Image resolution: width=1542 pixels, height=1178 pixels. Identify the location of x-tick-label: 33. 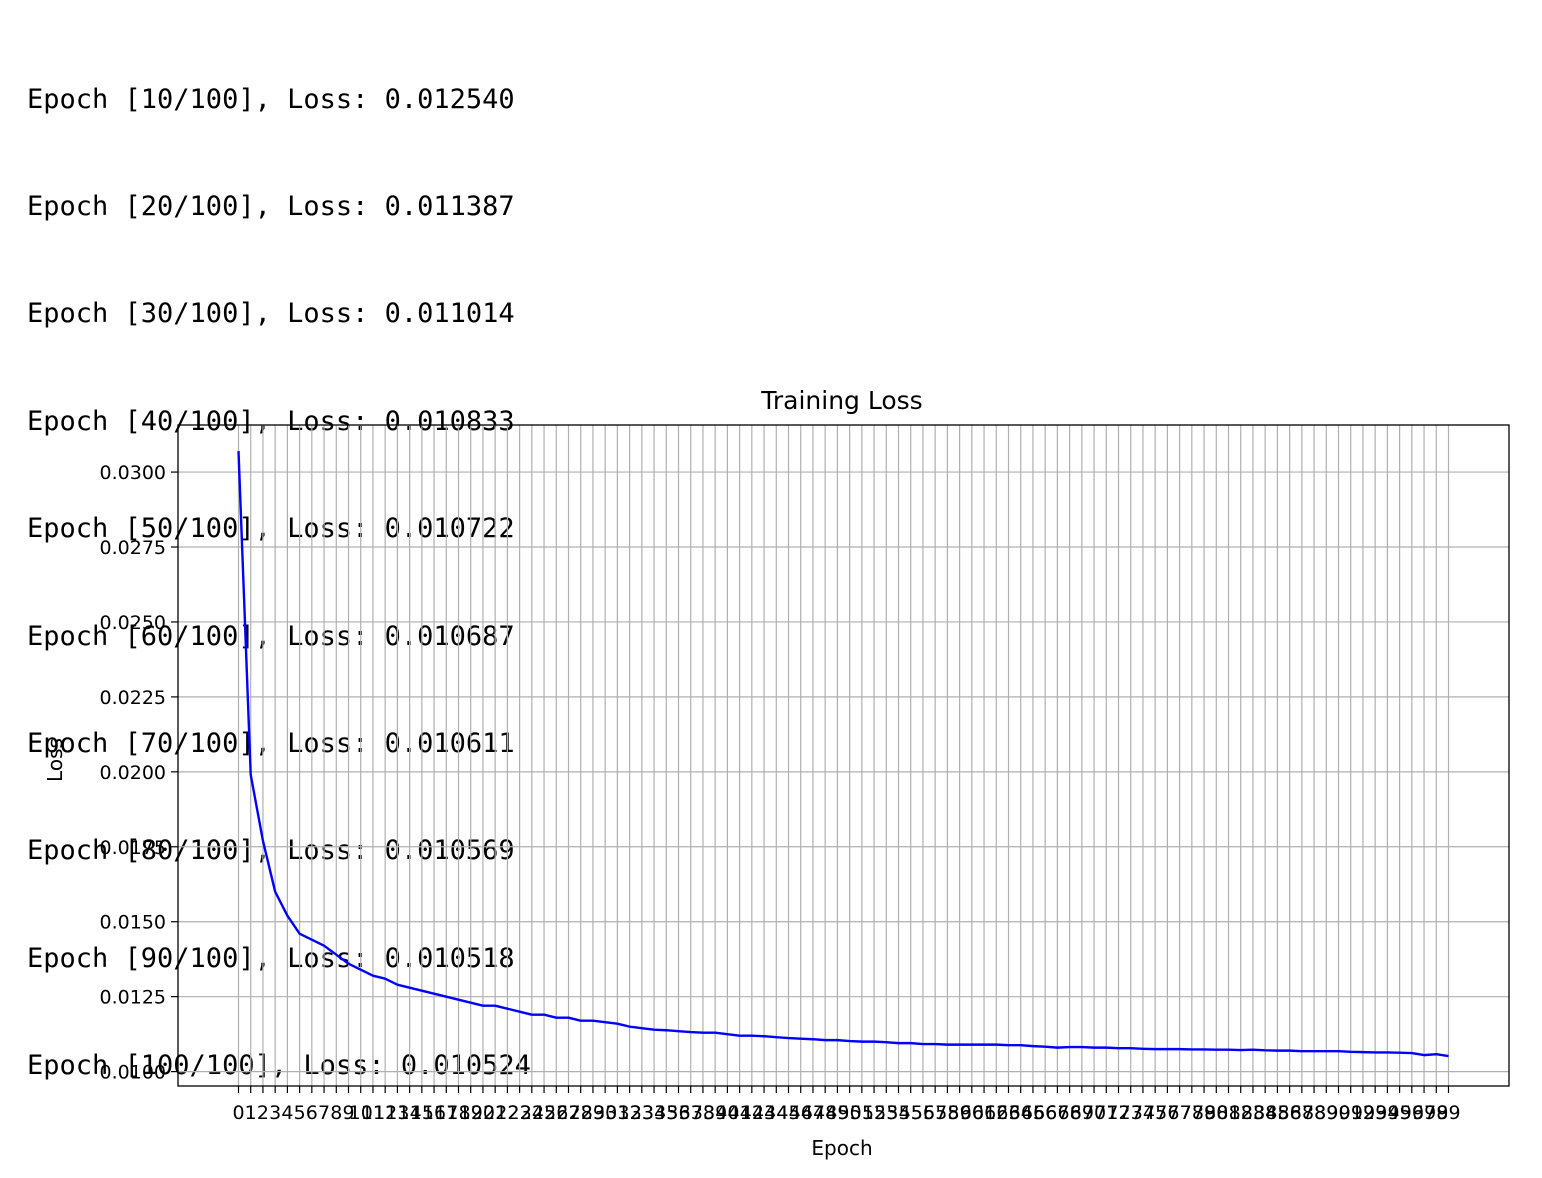
(642, 1113).